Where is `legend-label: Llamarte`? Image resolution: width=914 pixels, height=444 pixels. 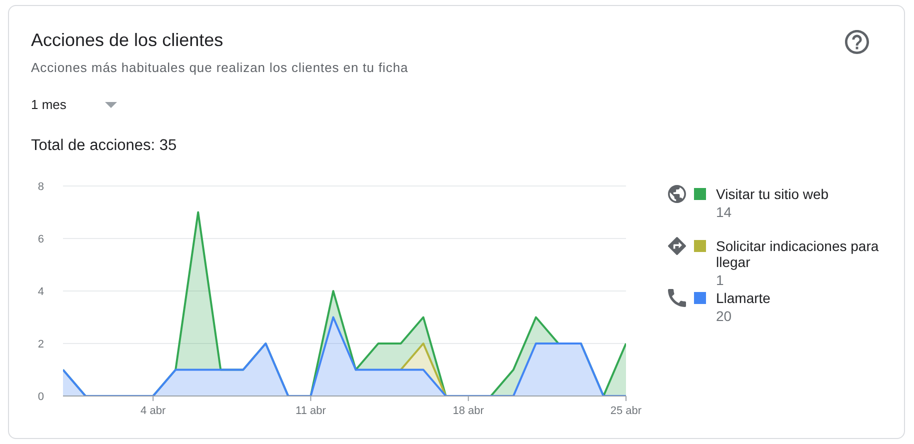
legend-label: Llamarte is located at coordinates (744, 298).